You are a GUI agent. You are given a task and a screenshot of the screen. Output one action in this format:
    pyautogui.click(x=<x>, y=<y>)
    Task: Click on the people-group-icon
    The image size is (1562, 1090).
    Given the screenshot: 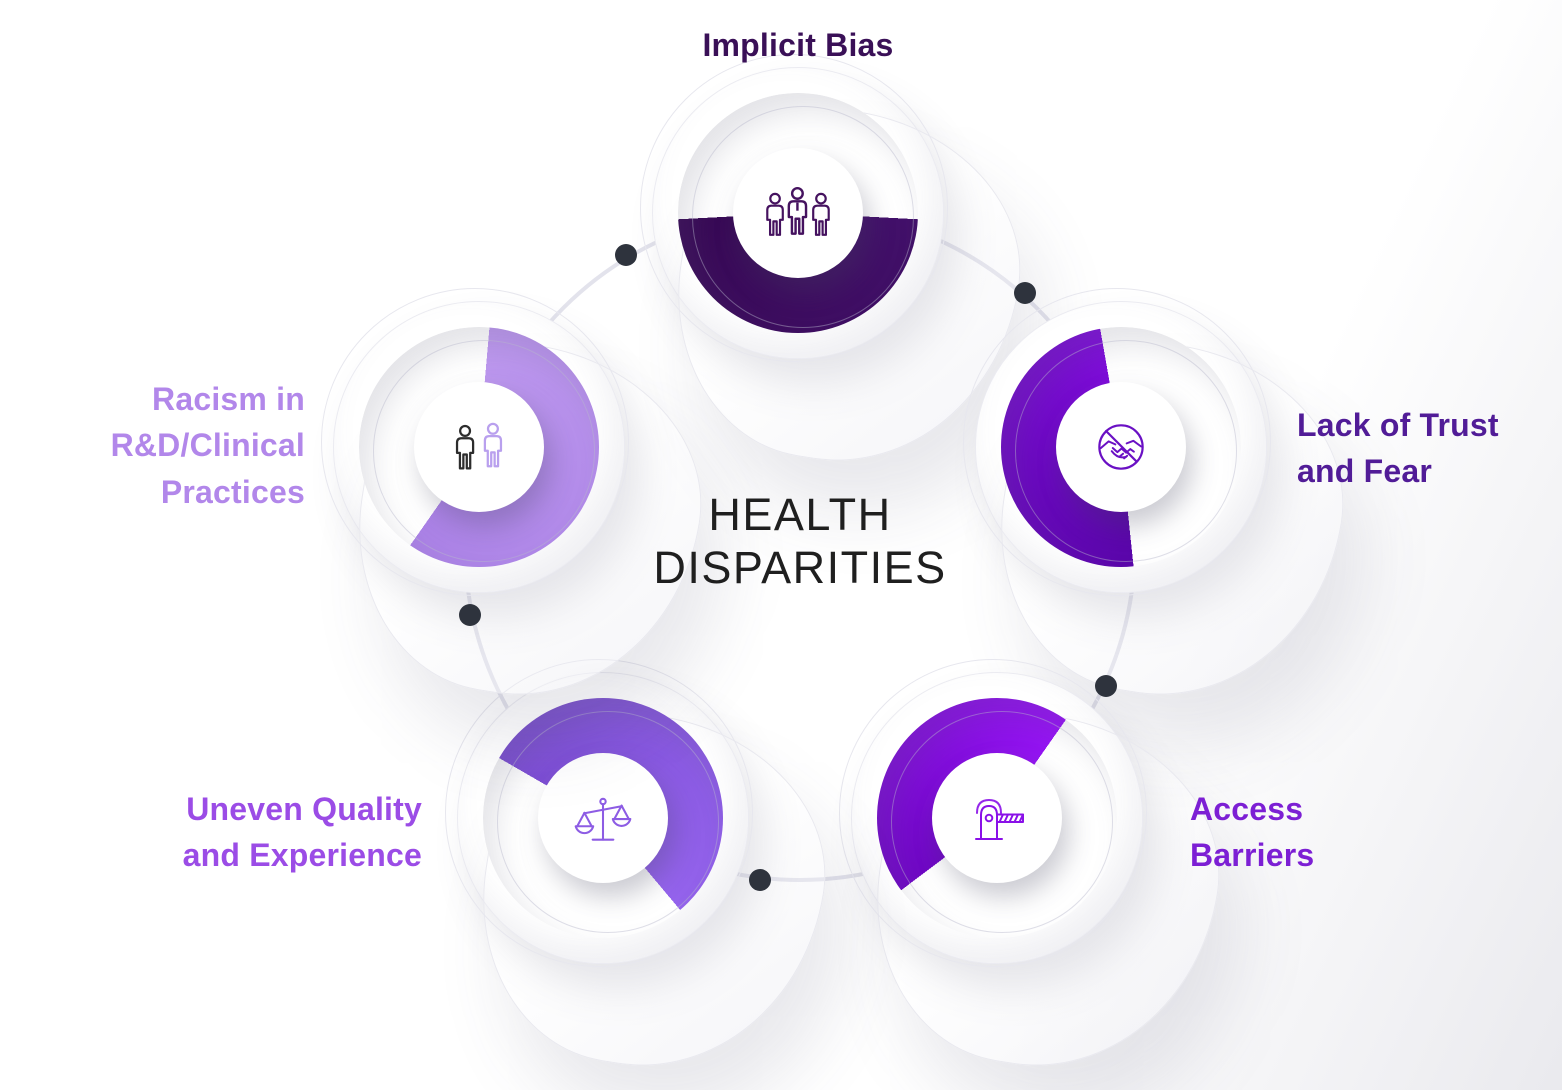 What is the action you would take?
    pyautogui.click(x=798, y=211)
    